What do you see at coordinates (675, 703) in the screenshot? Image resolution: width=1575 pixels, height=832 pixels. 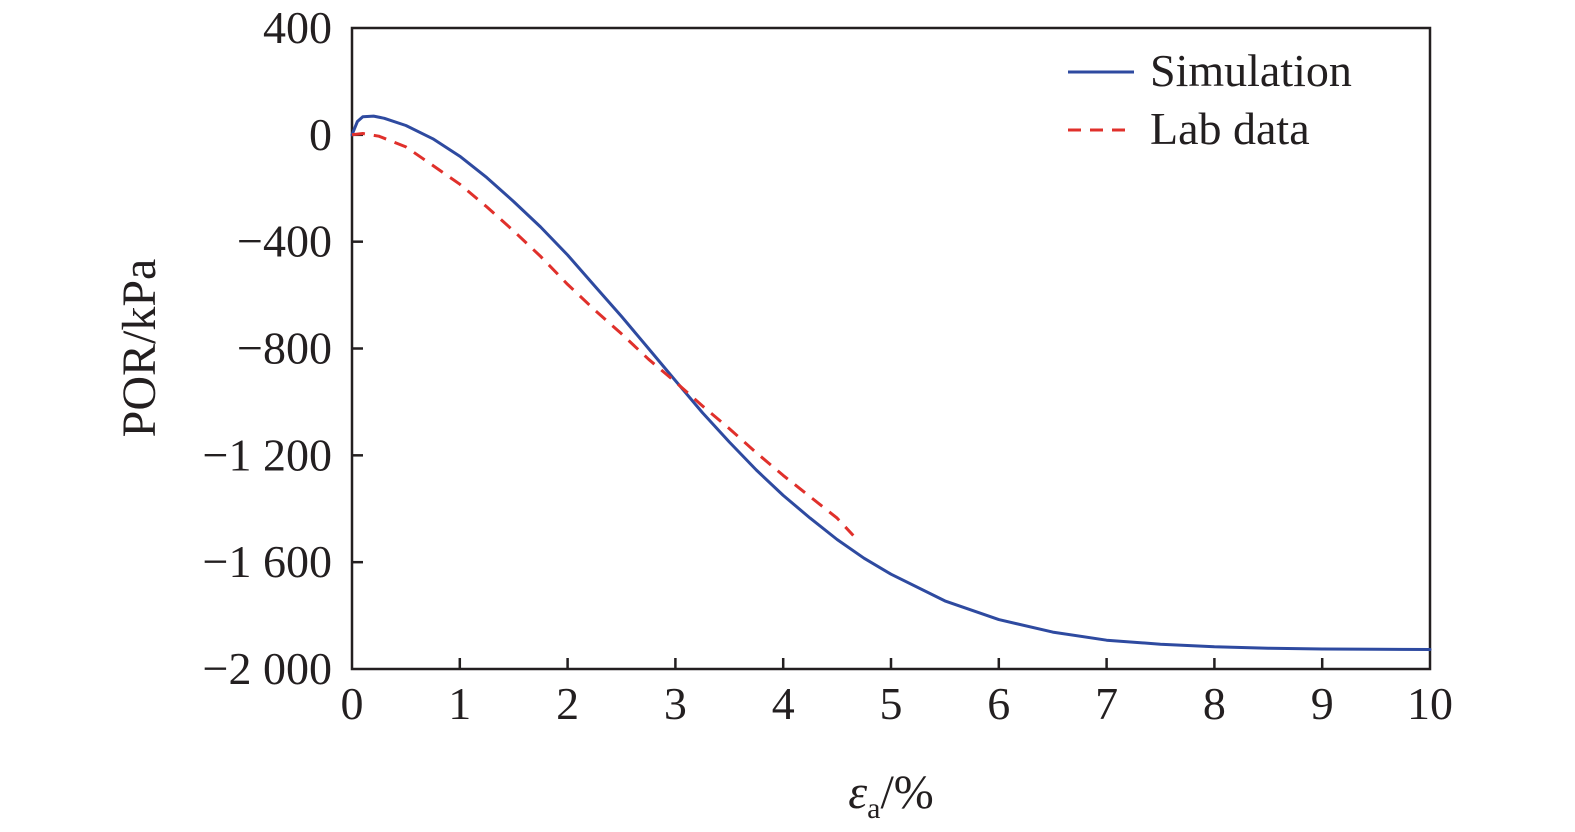 I see `x-tick-label: 3` at bounding box center [675, 703].